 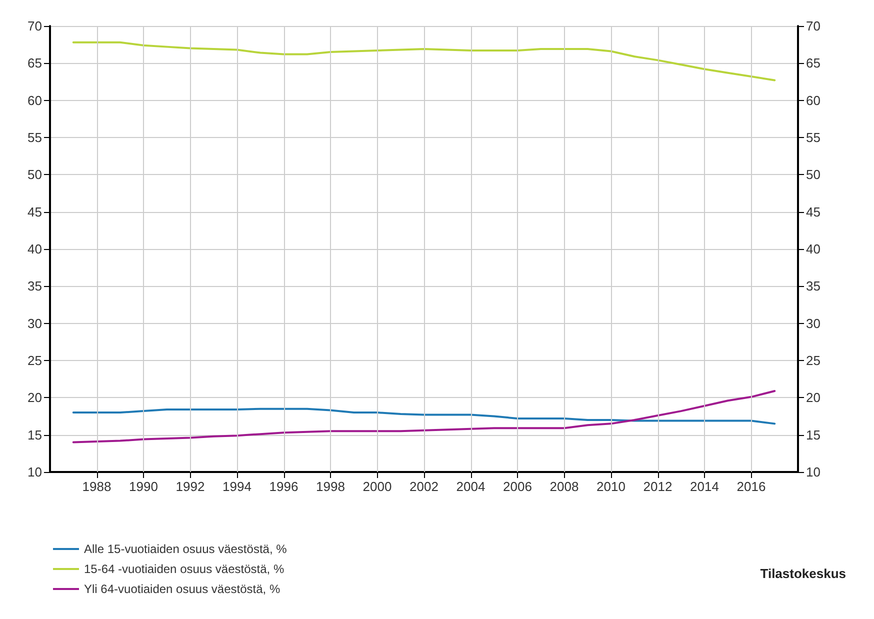 I want to click on text: Tilastokeskus, so click(x=803, y=573).